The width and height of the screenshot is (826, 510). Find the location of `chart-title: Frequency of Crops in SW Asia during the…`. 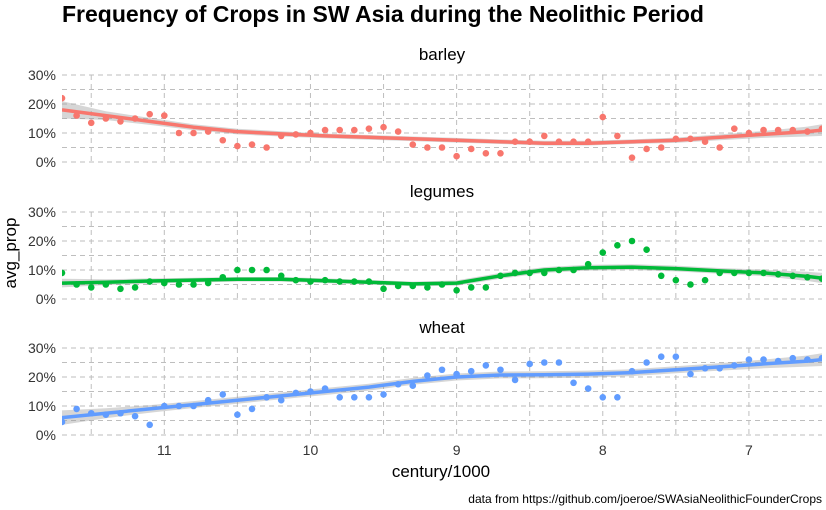

chart-title: Frequency of Crops in SW Asia during the… is located at coordinates (383, 14).